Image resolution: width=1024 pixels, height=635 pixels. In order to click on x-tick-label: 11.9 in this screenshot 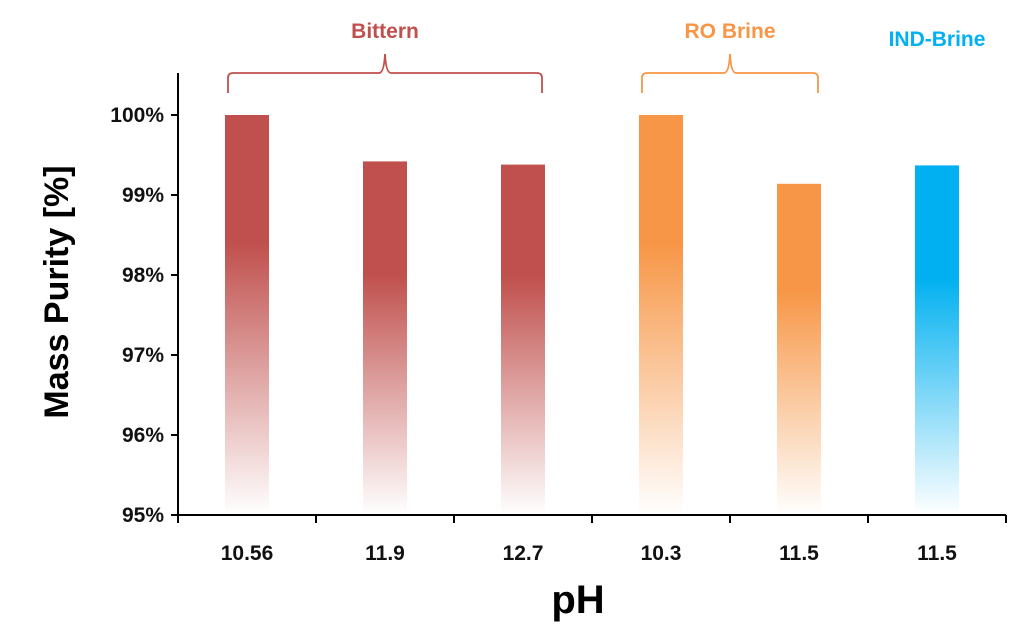, I will do `click(385, 553)`.